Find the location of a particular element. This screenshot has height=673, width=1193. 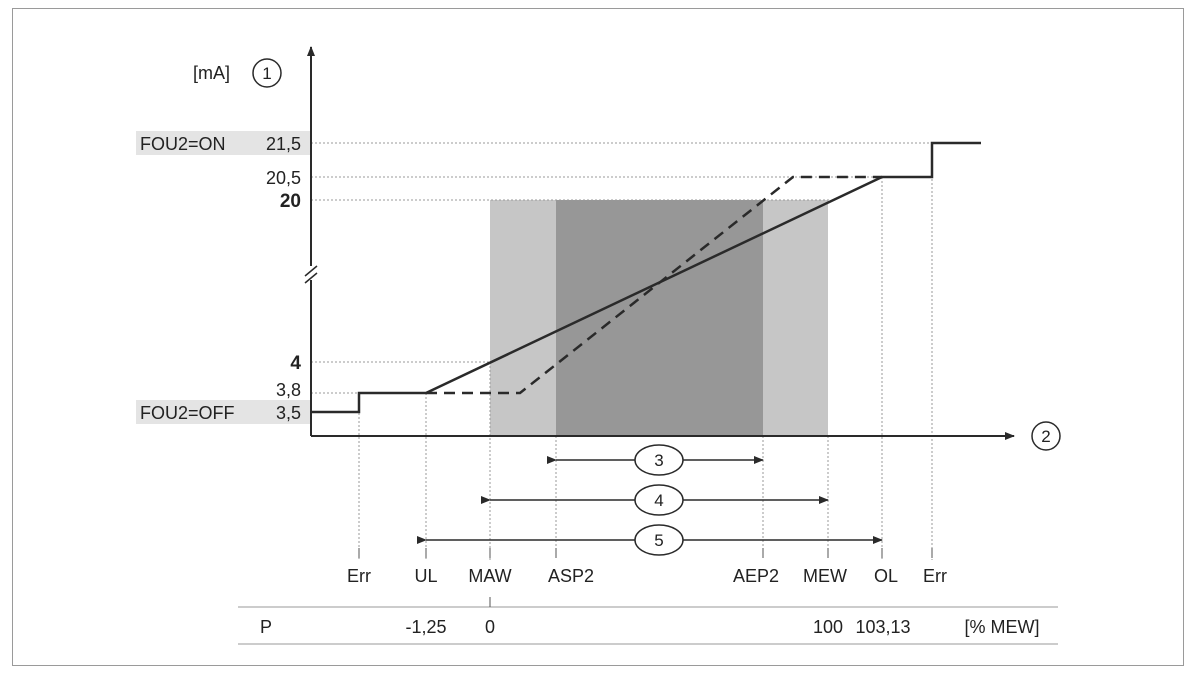

y-axis-marker-label: 1 is located at coordinates (266, 73).